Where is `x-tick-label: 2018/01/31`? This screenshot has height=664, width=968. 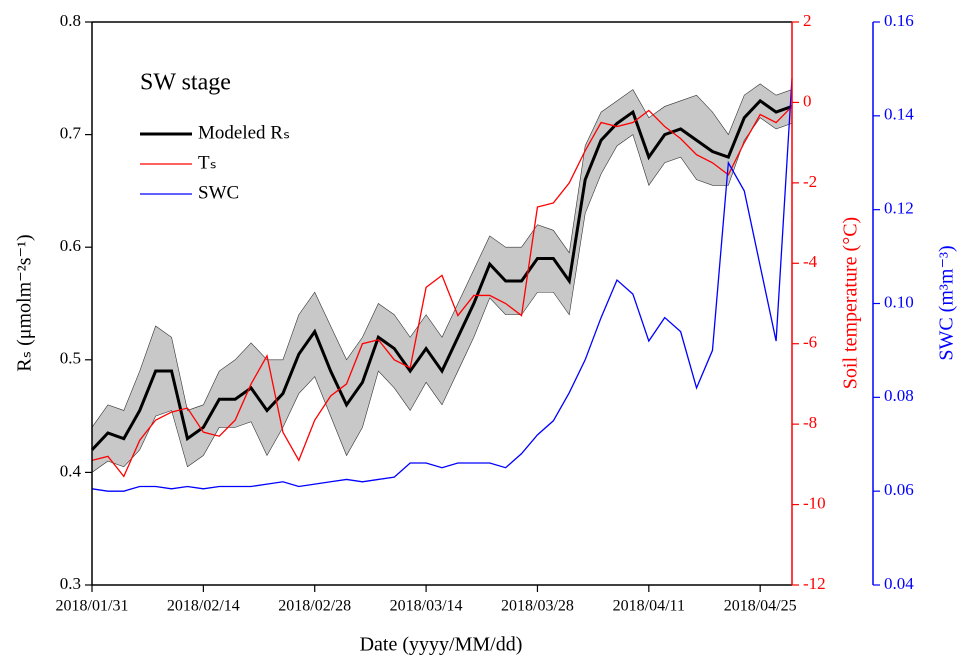 x-tick-label: 2018/01/31 is located at coordinates (92, 606).